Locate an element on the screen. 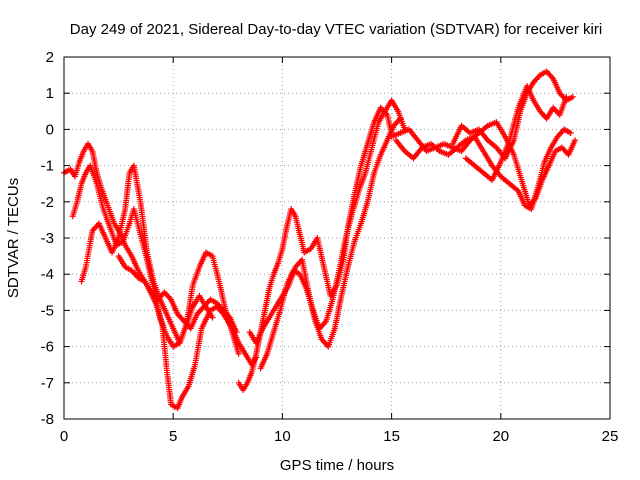 Image resolution: width=640 pixels, height=480 pixels. y-tick-label: -1 is located at coordinates (47, 166).